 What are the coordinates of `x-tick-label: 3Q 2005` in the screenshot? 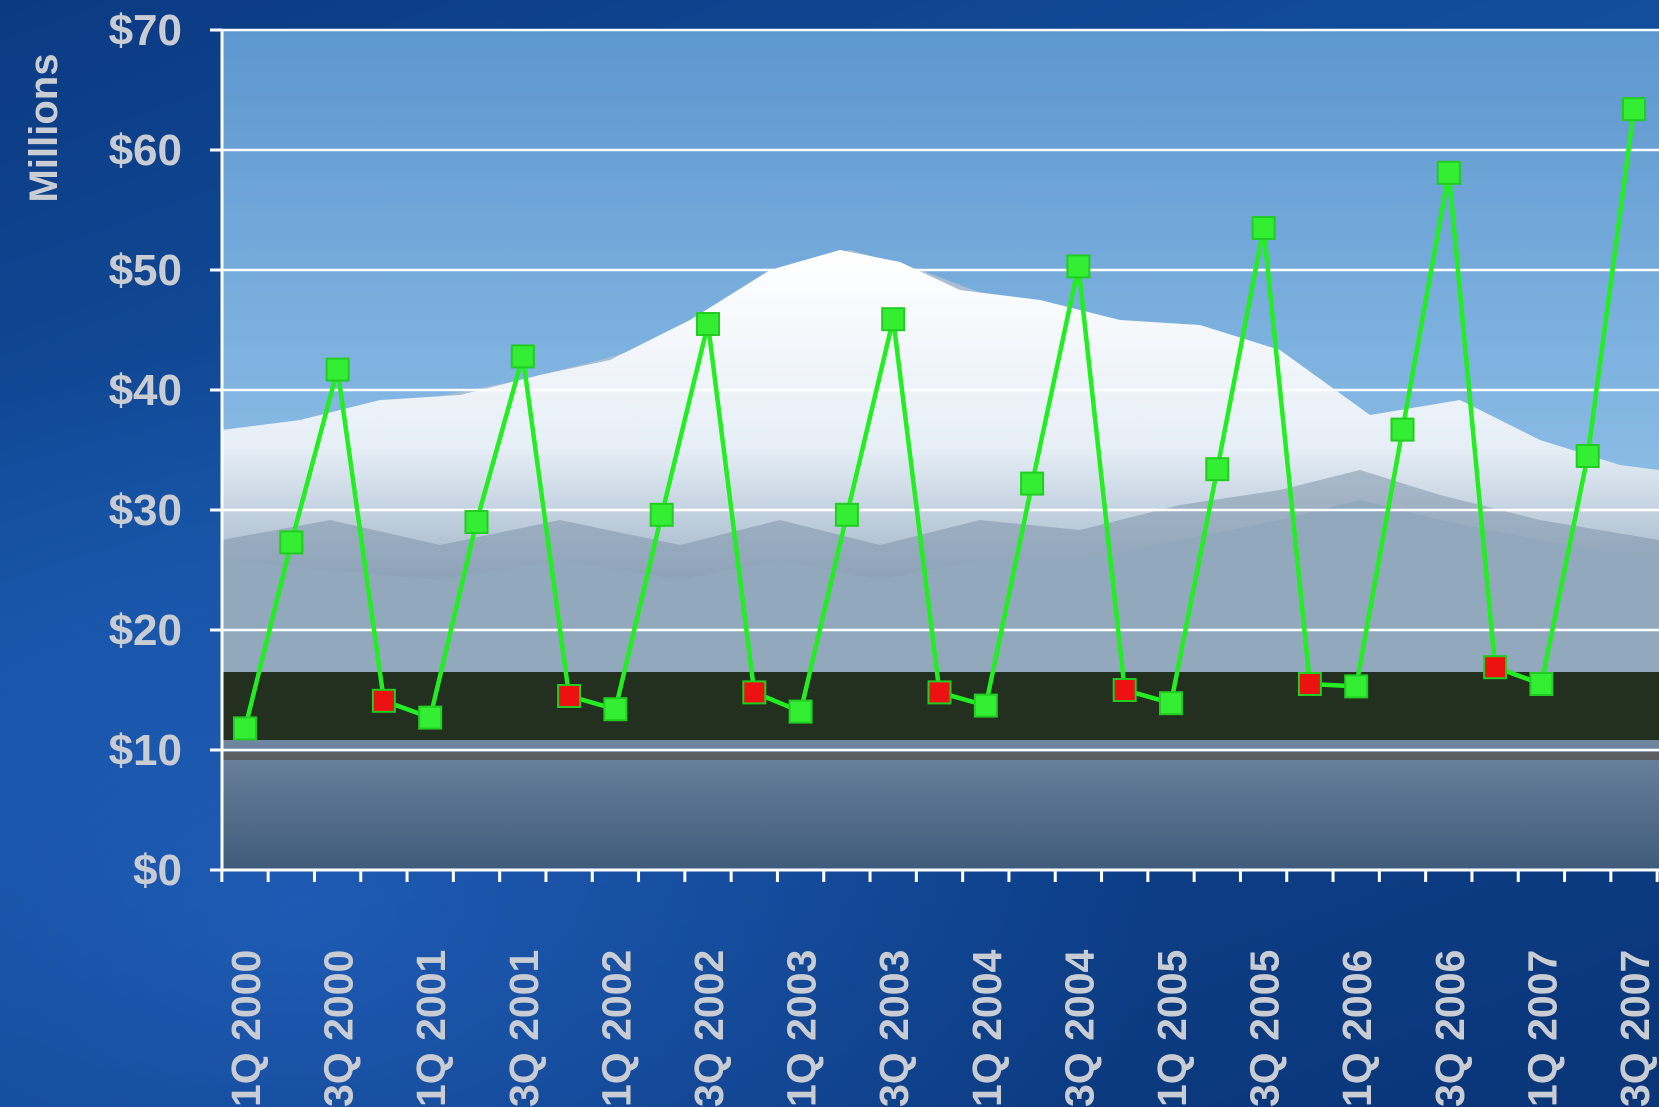 It's located at (1265, 1028).